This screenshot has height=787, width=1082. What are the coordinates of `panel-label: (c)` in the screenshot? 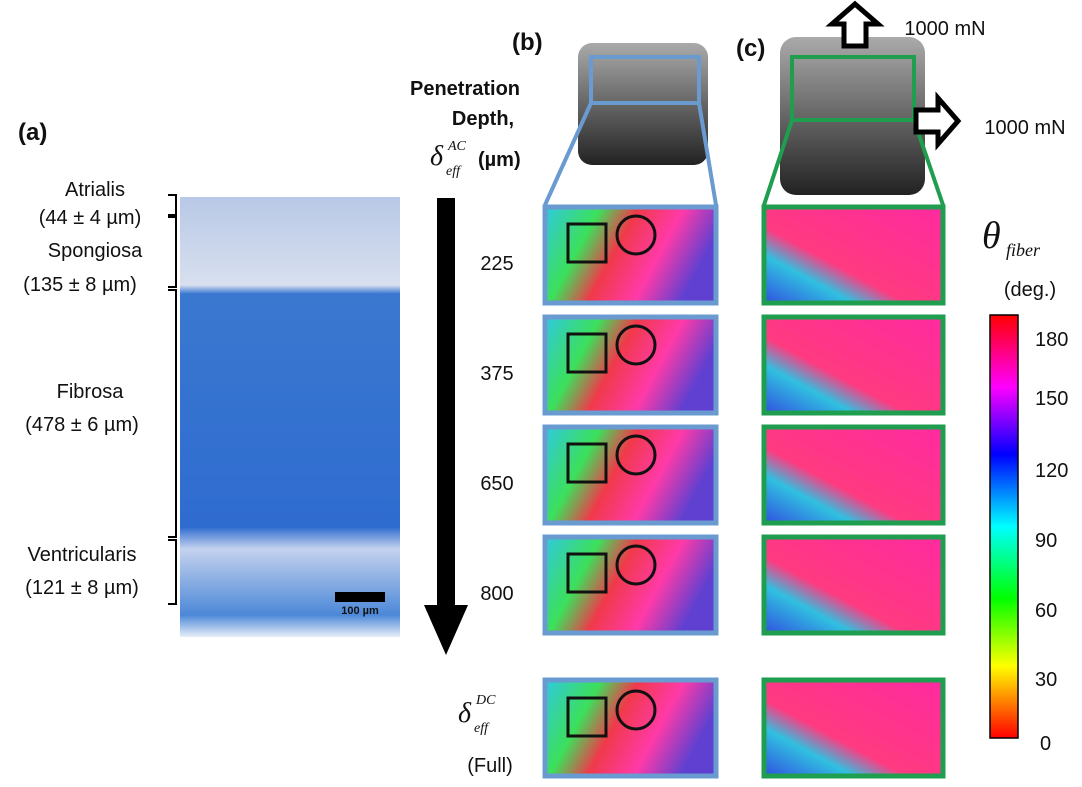 It's located at (750, 48).